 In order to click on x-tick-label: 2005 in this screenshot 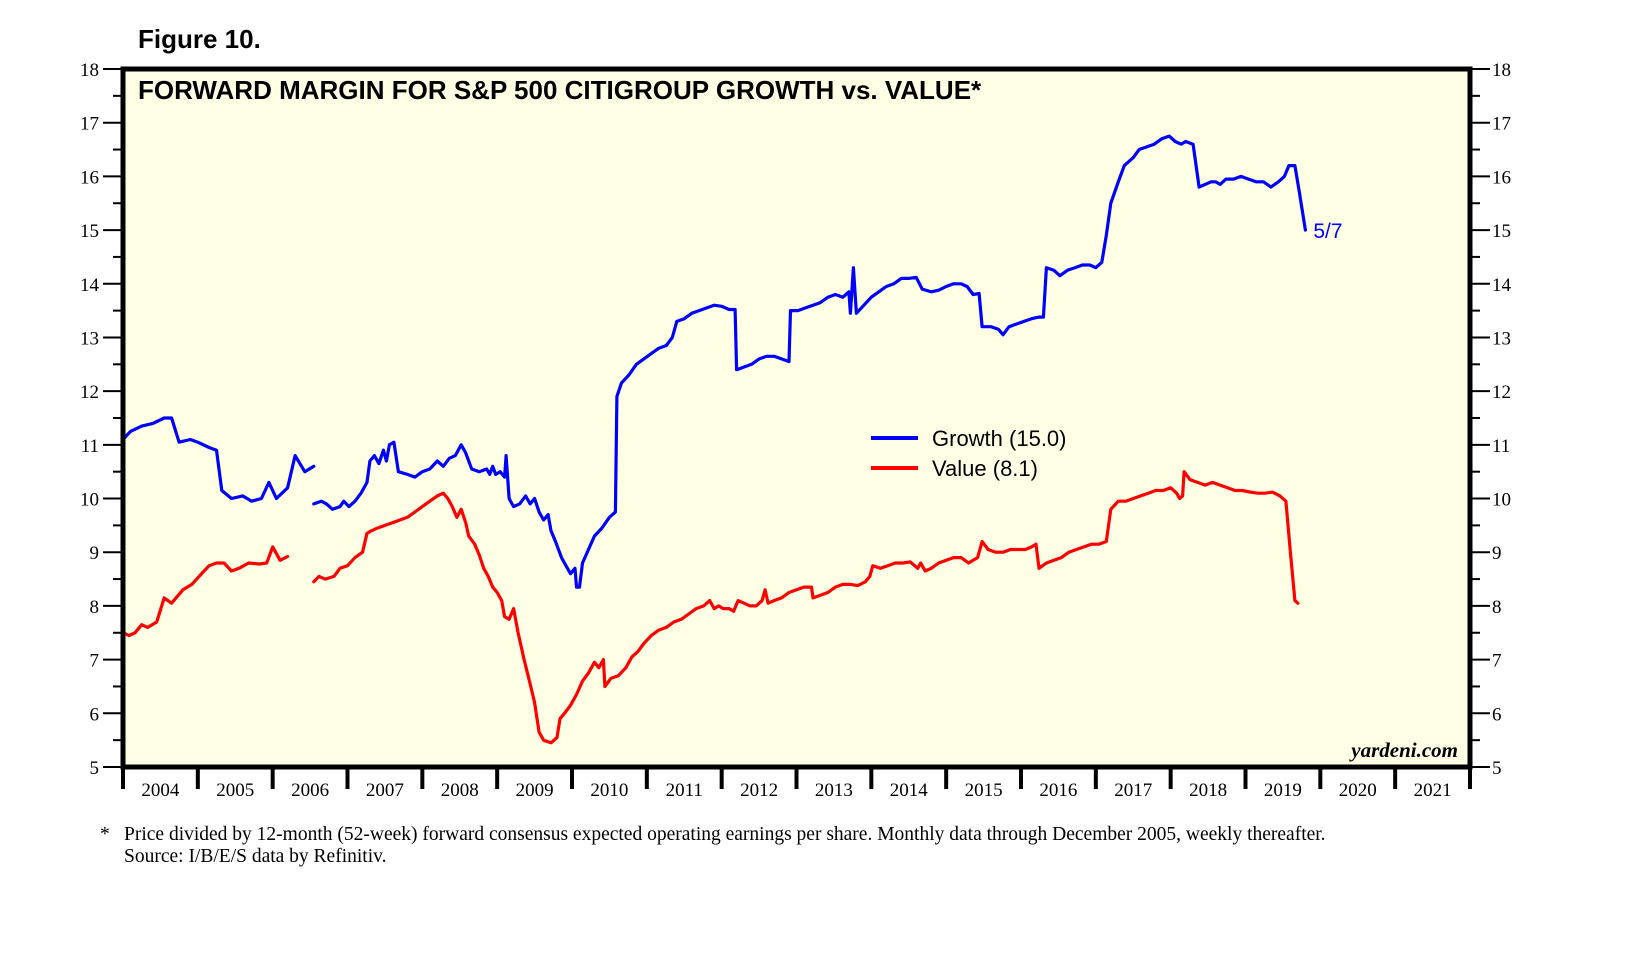, I will do `click(235, 790)`.